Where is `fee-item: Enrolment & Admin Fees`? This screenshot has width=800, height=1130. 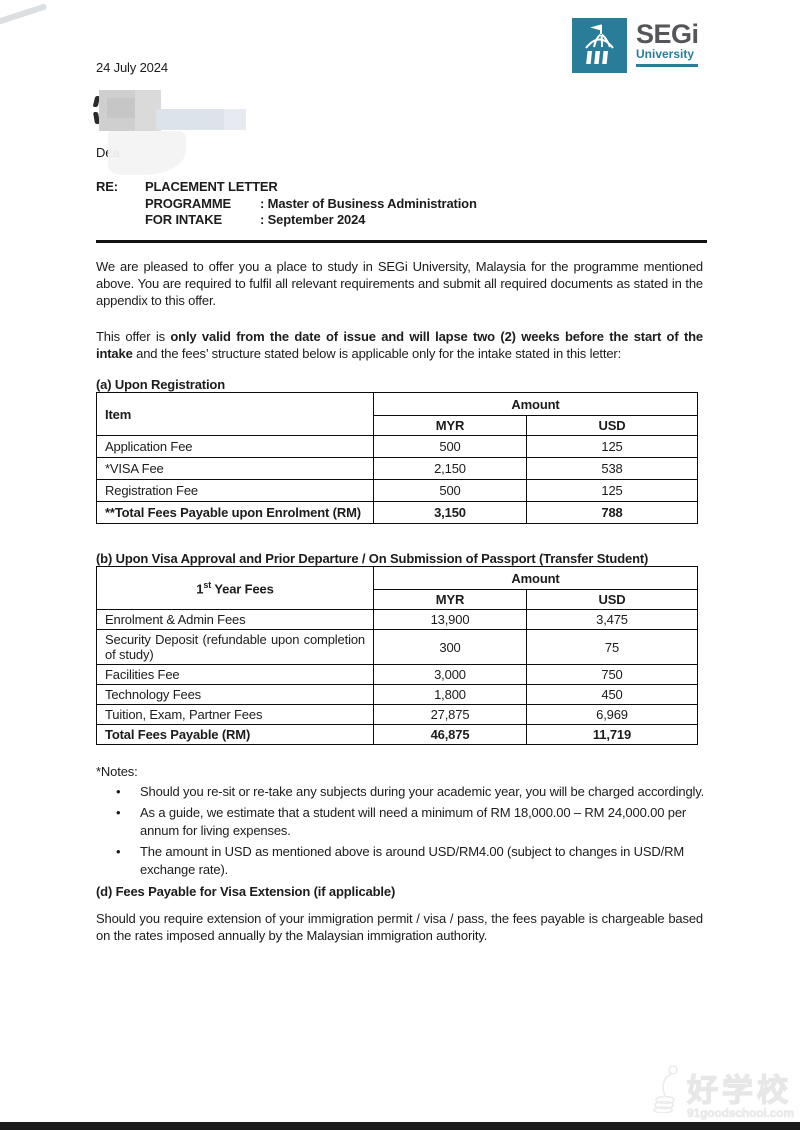
fee-item: Enrolment & Admin Fees is located at coordinates (235, 619).